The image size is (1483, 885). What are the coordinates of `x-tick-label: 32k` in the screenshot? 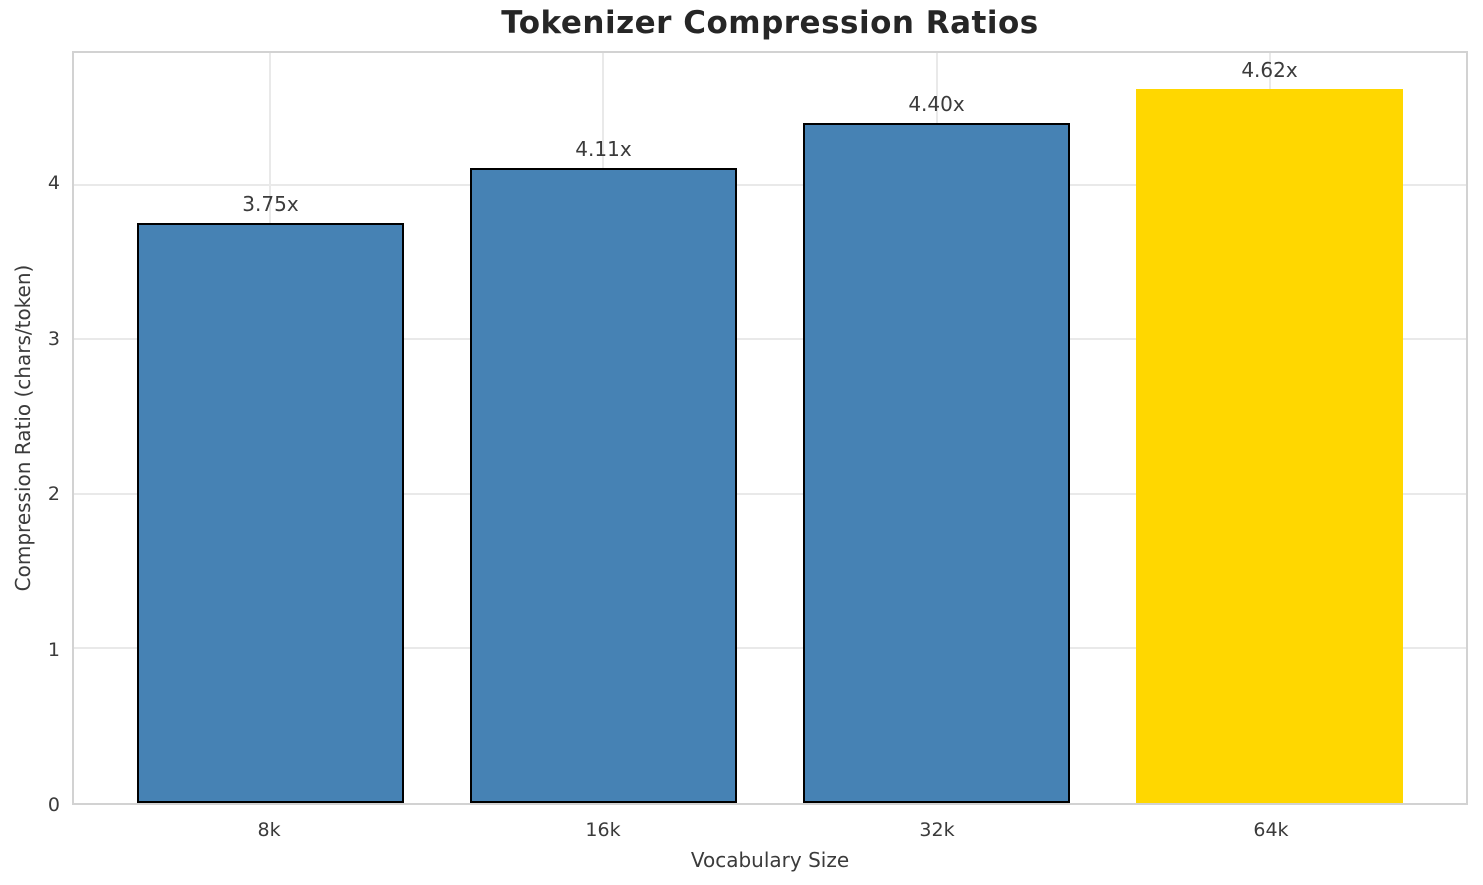 It's located at (937, 830).